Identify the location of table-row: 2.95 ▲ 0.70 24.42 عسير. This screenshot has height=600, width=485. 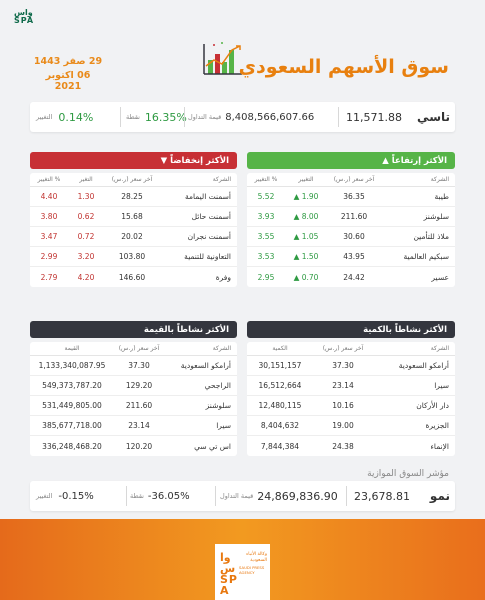
(351, 277).